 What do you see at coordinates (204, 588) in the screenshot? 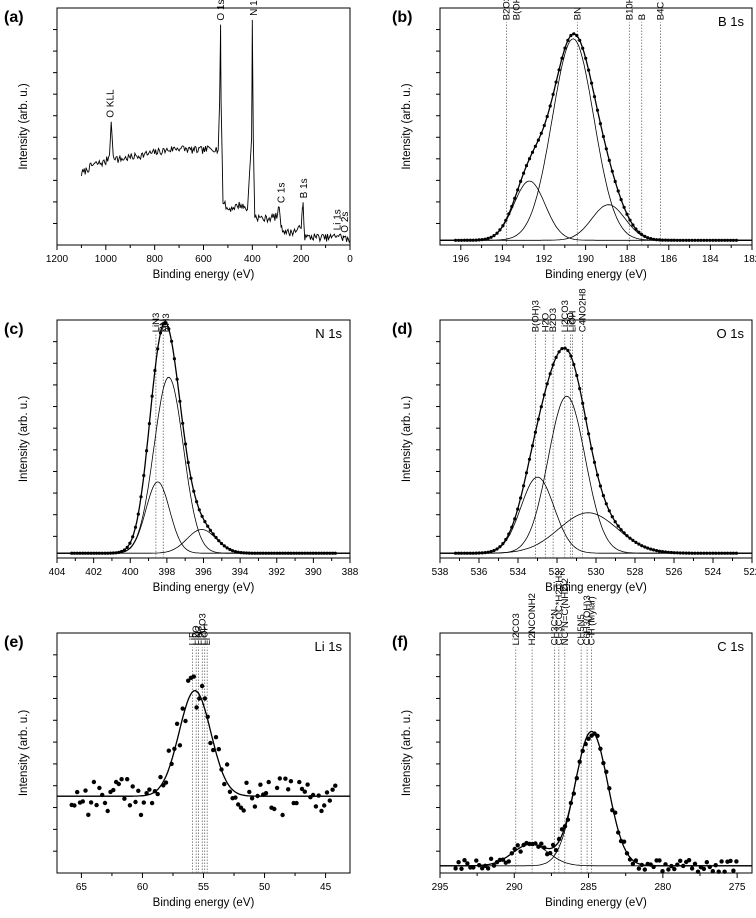
I see `x-axis-title: Binding energy (eV)` at bounding box center [204, 588].